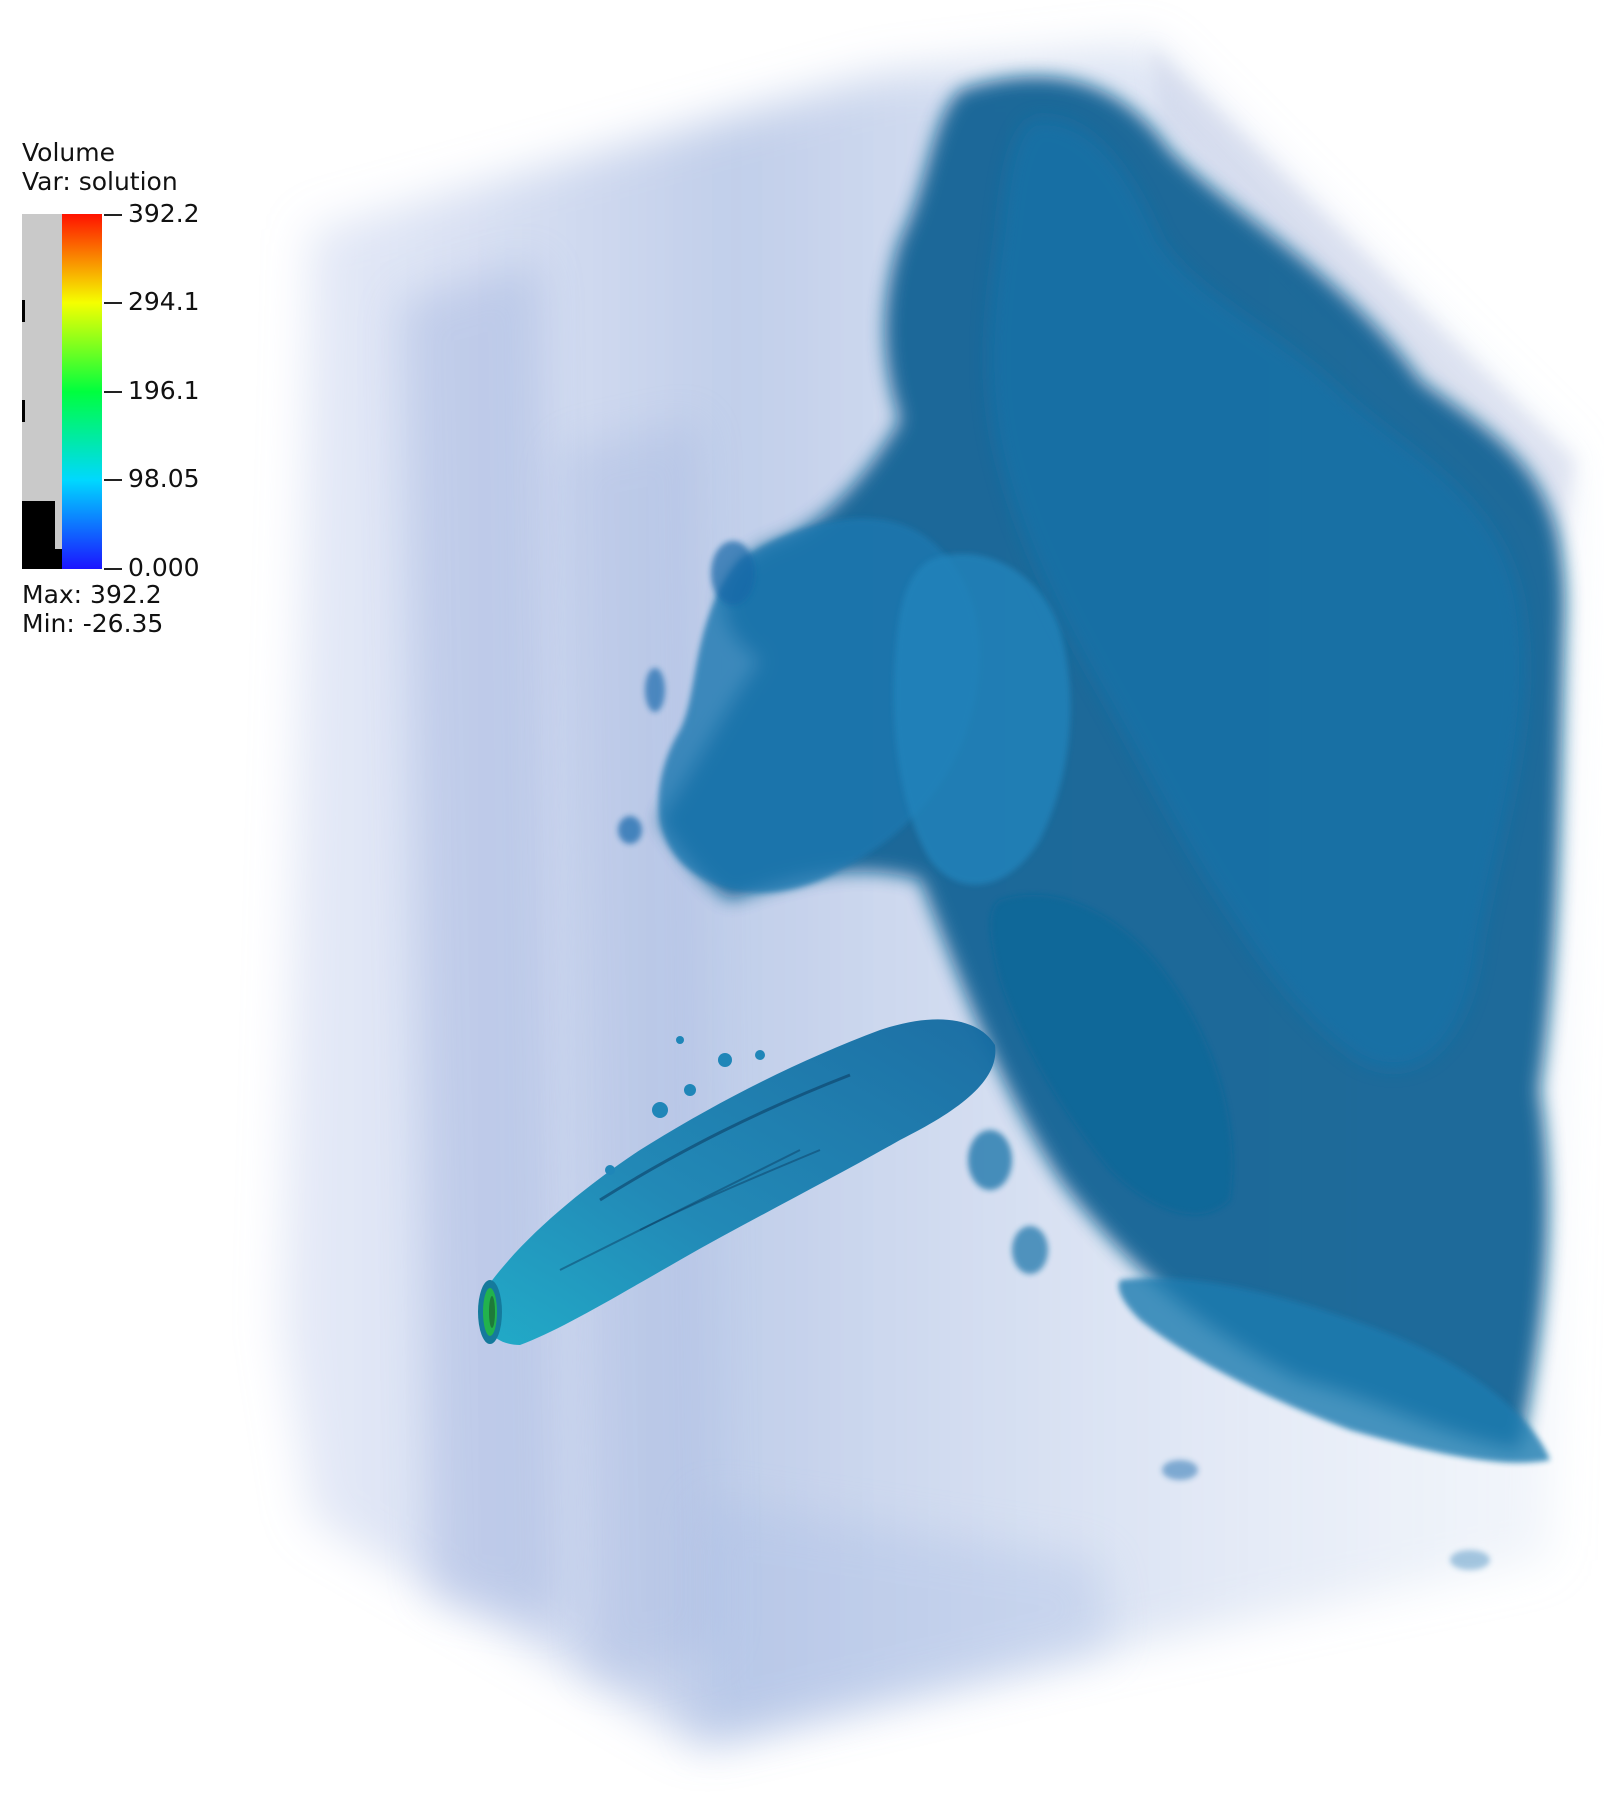 This screenshot has width=1604, height=1798. What do you see at coordinates (164, 301) in the screenshot?
I see `colorbar-tick-label: 294.1` at bounding box center [164, 301].